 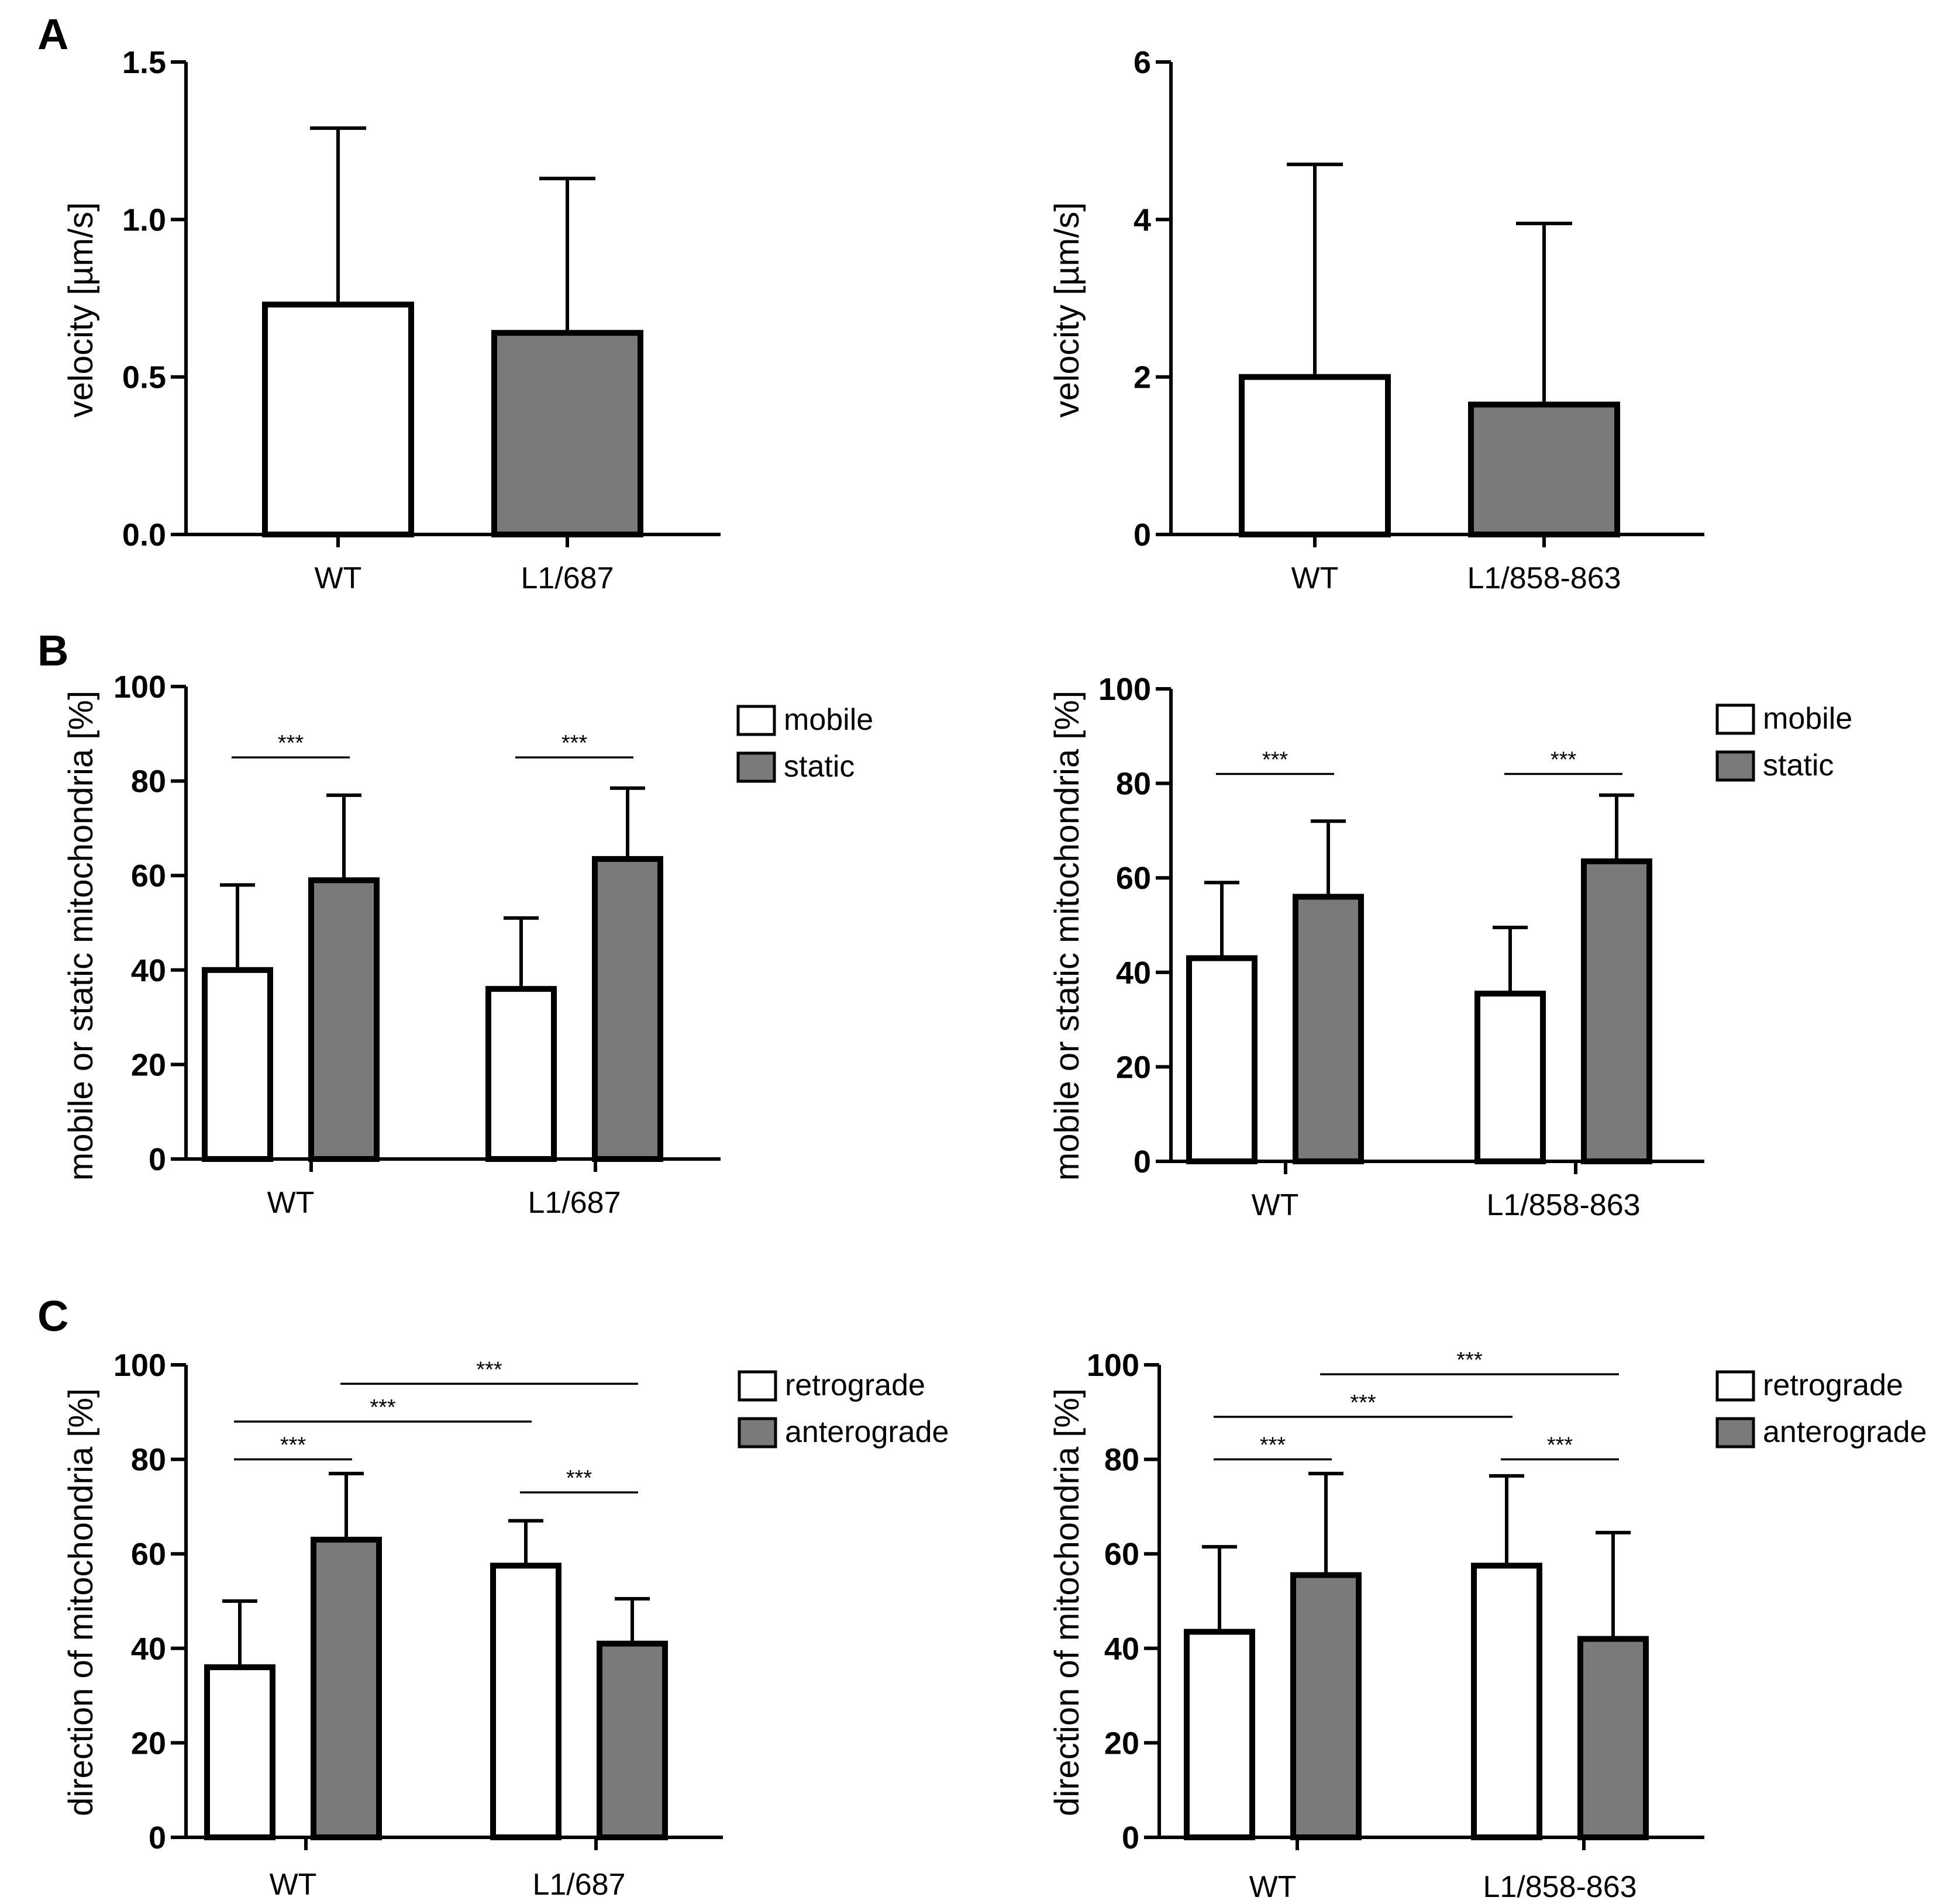 What do you see at coordinates (52, 34) in the screenshot?
I see `panel-letter-a: A` at bounding box center [52, 34].